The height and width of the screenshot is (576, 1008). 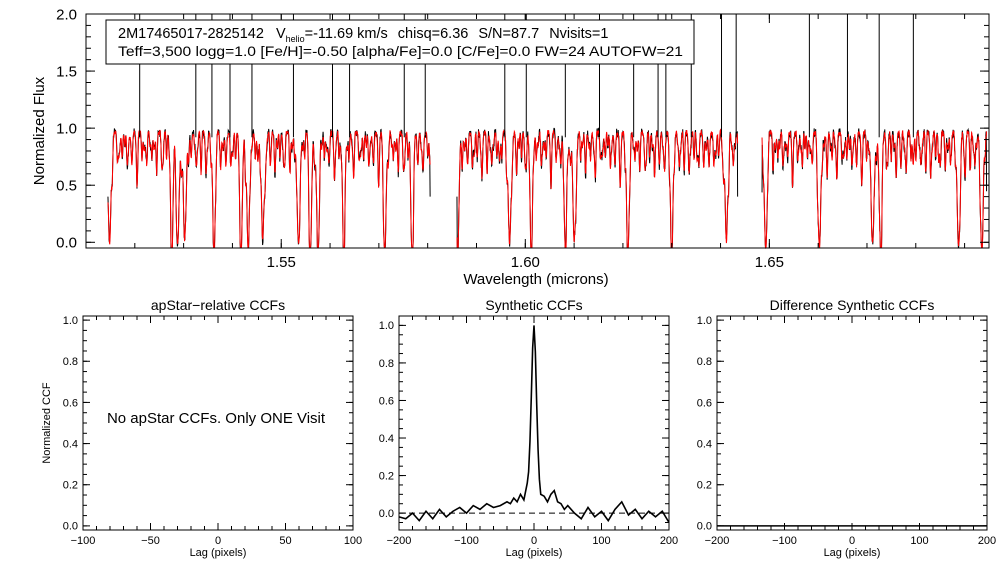 What do you see at coordinates (852, 305) in the screenshot?
I see `difference-ccf-title: Difference Synthetic CCFs` at bounding box center [852, 305].